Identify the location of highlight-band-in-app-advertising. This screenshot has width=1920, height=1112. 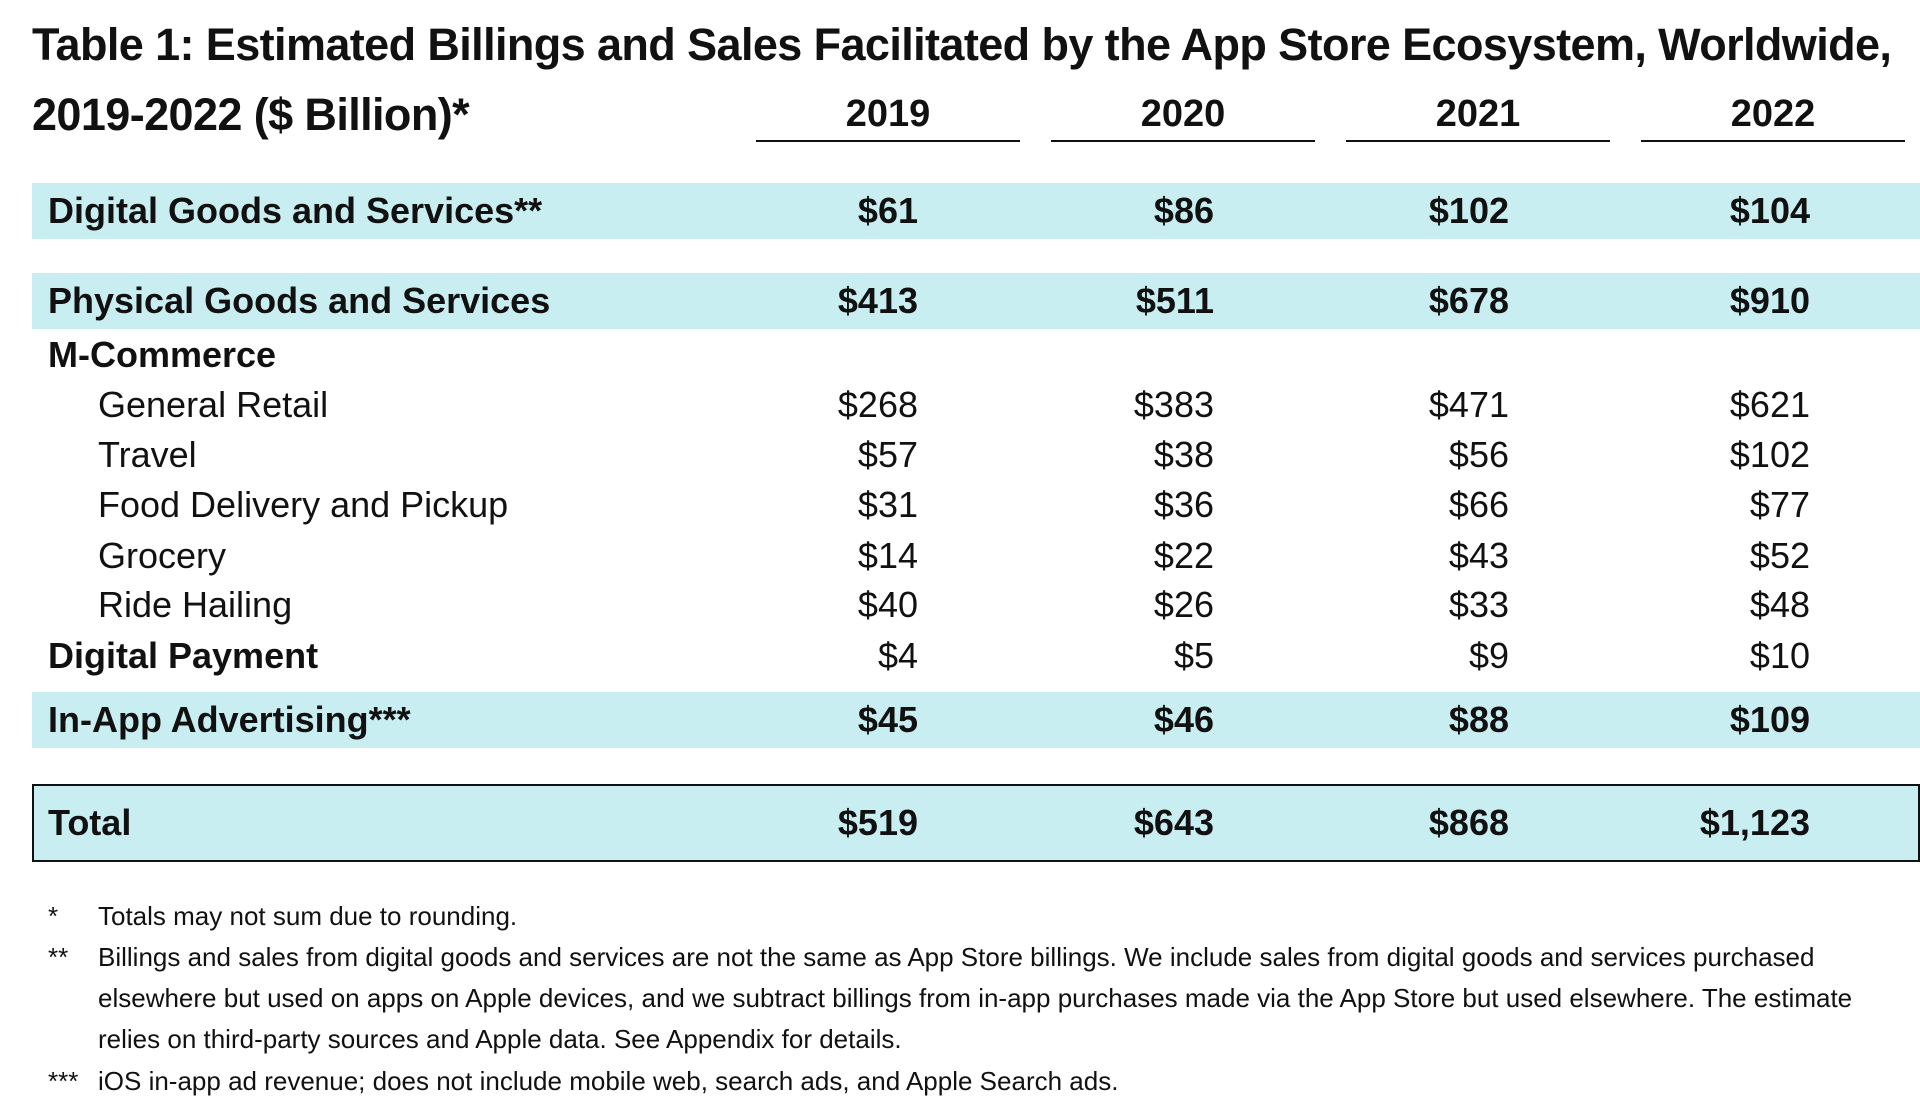
(976, 720).